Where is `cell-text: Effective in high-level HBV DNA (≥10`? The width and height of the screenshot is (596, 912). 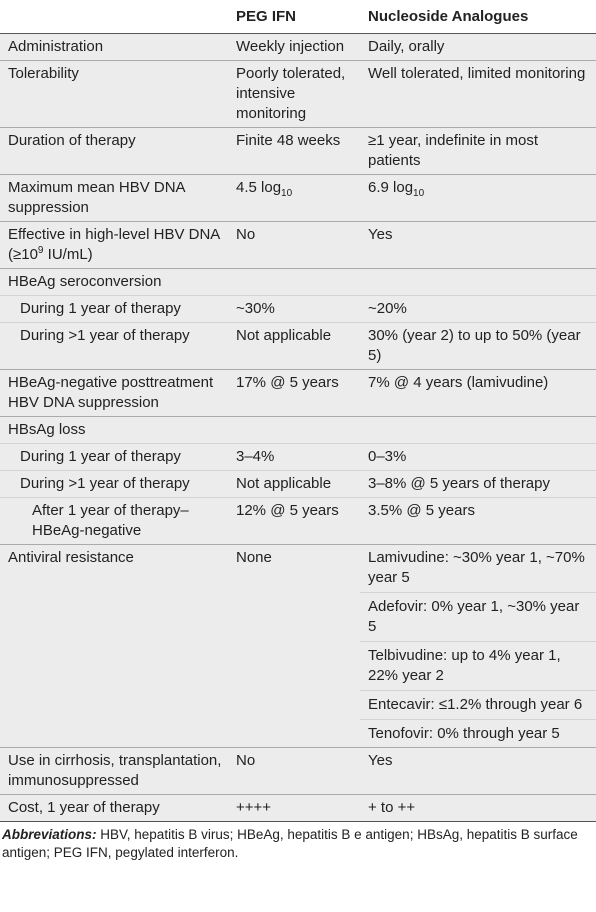
cell-text: Effective in high-level HBV DNA (≥10 is located at coordinates (114, 244).